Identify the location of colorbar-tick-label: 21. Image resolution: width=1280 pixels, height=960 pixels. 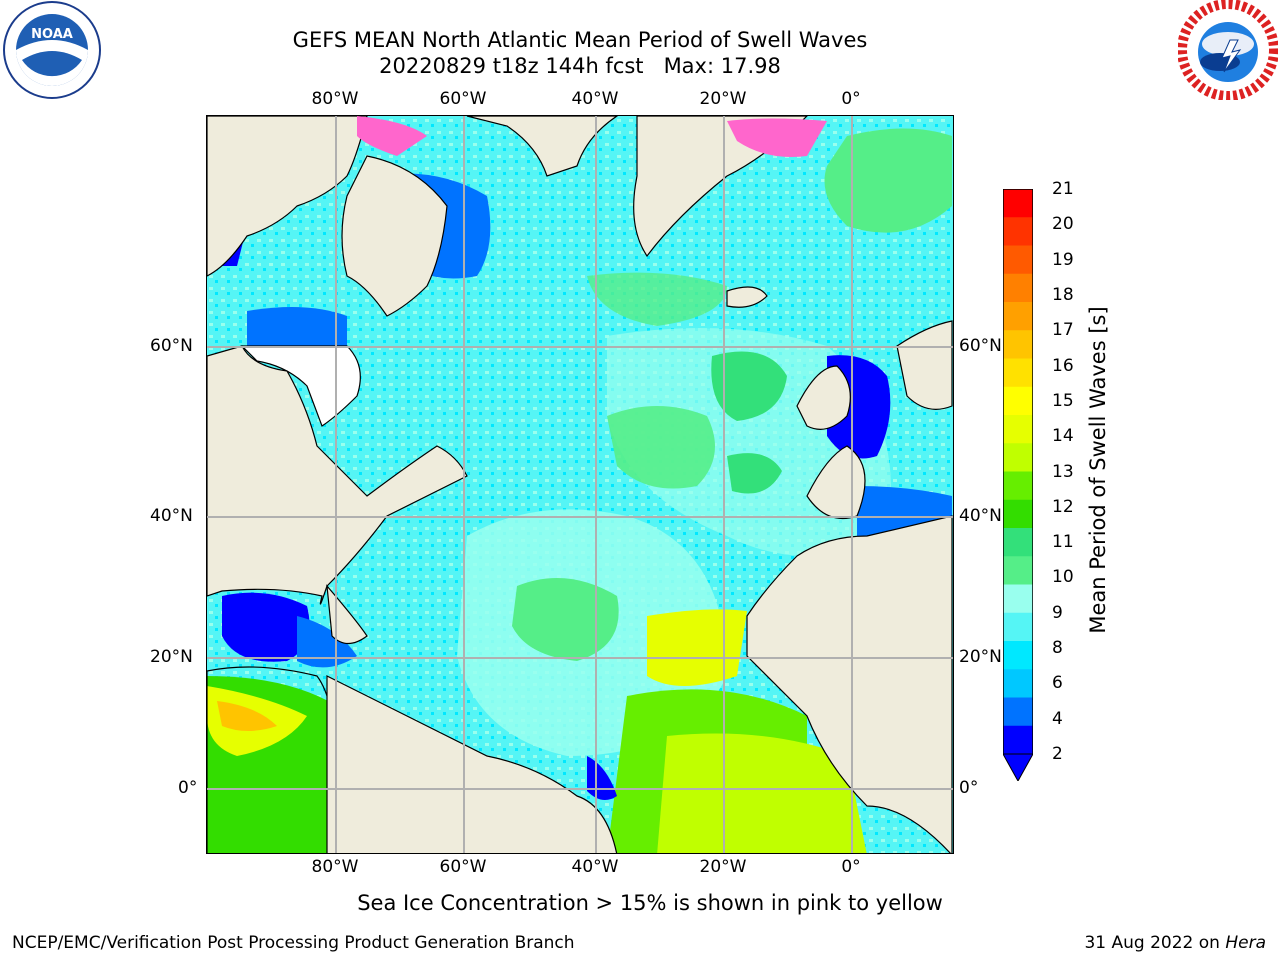
(1063, 189).